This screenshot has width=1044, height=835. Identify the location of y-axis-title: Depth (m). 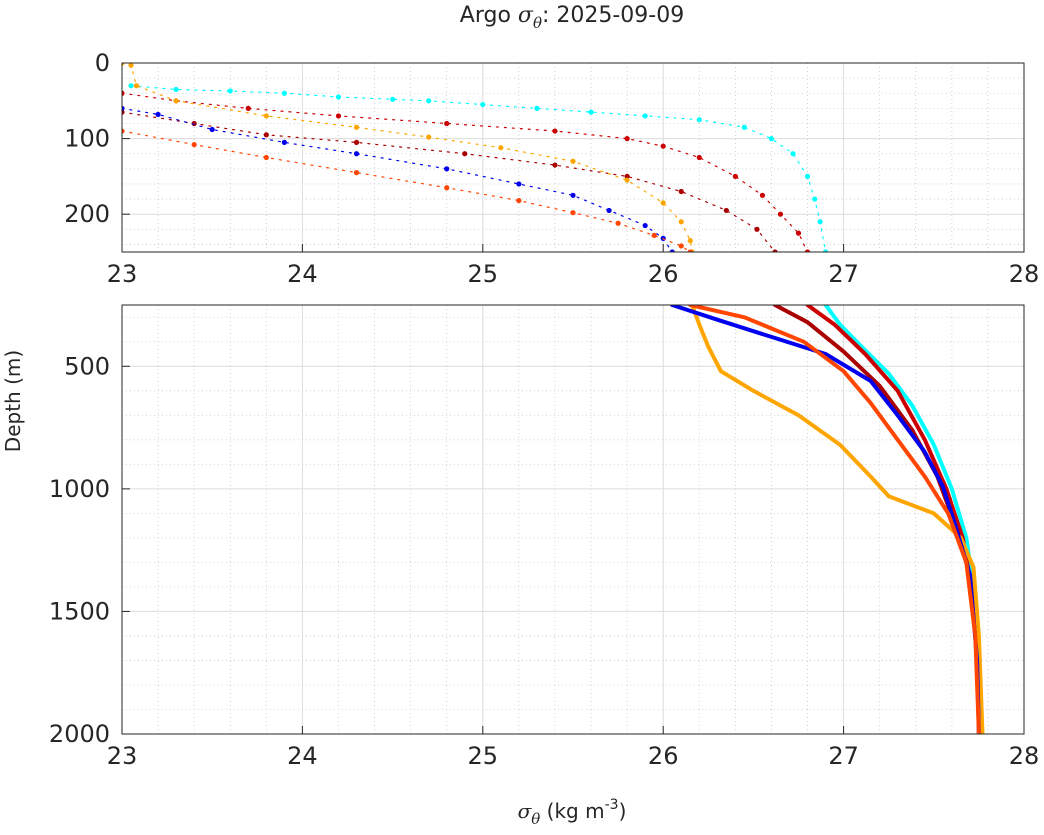
(13, 401).